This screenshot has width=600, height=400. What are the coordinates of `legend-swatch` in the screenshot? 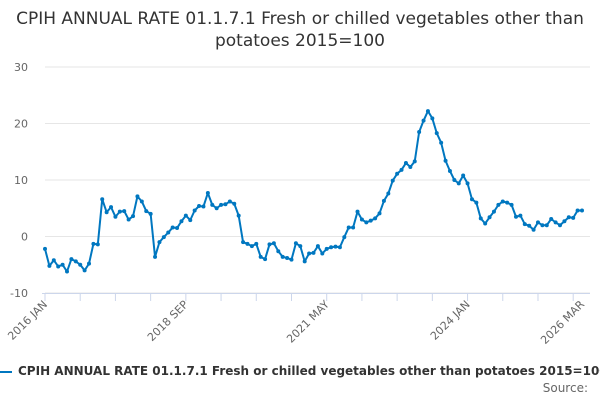 It's located at (6, 371).